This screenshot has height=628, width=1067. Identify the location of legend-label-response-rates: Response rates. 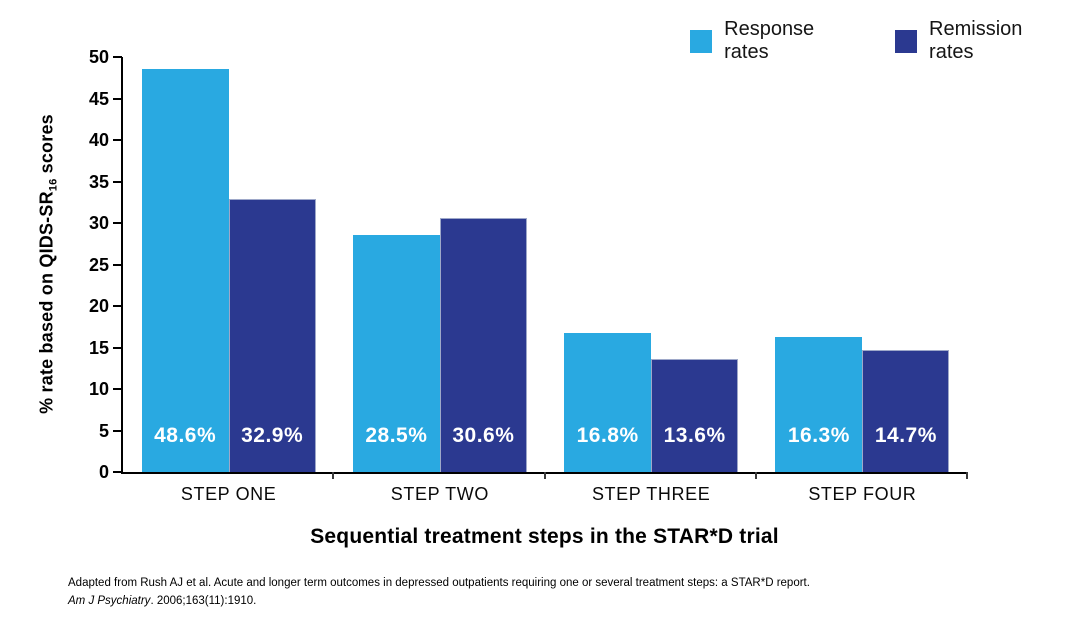
(769, 40).